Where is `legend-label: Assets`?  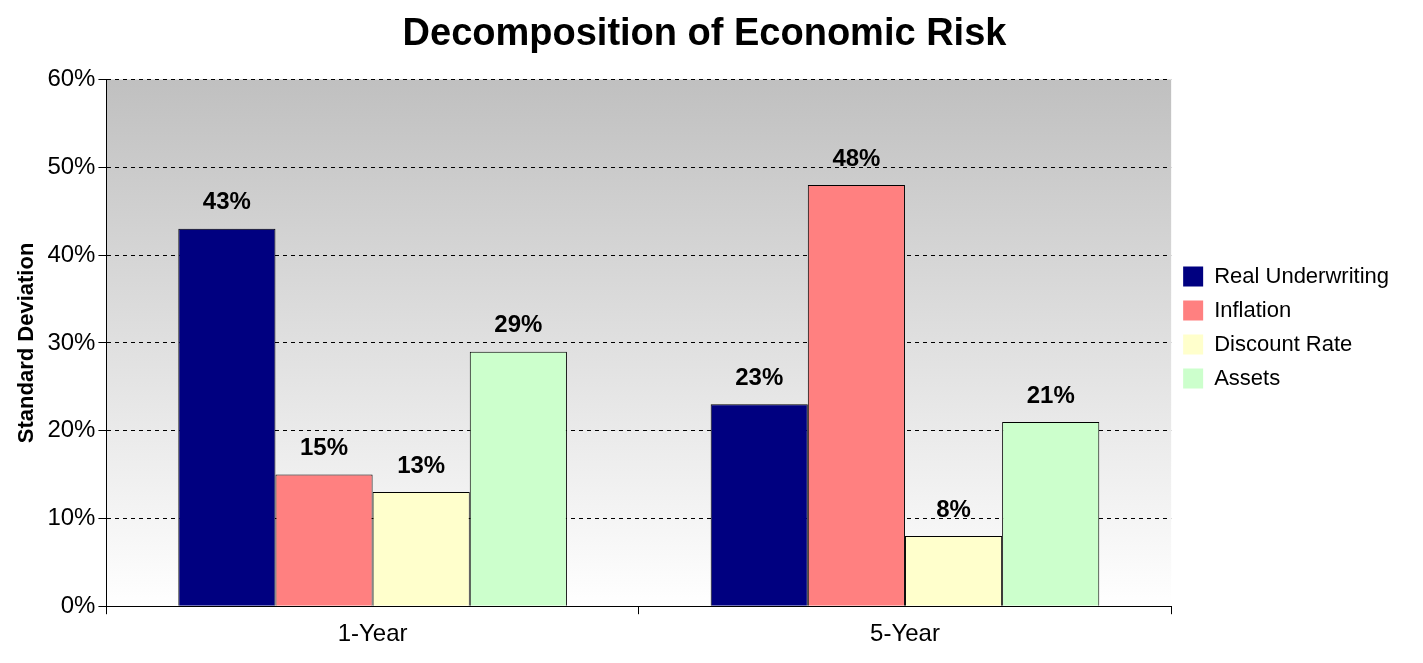
legend-label: Assets is located at coordinates (1247, 377).